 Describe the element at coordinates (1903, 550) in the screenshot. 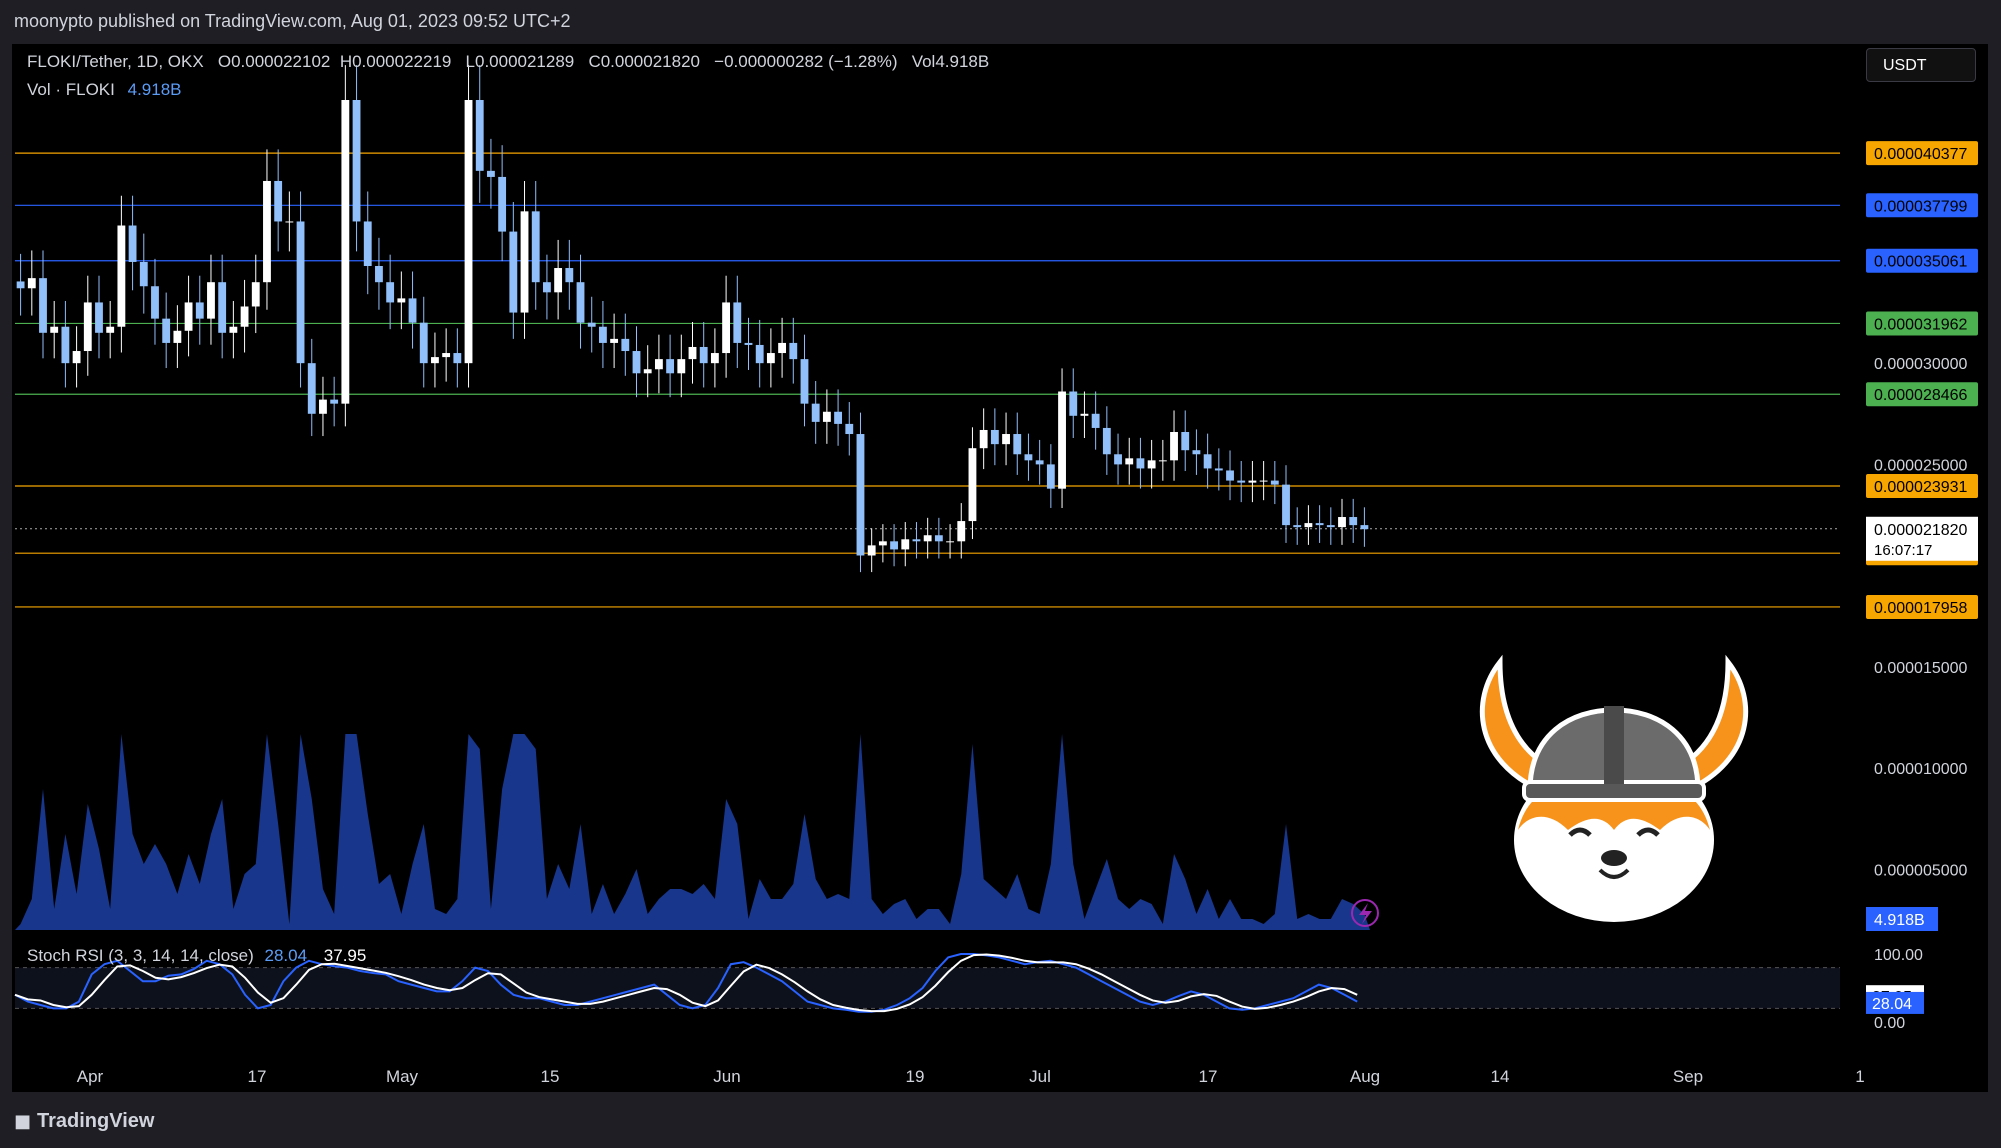

I see `countdown-label: 16:07:17` at that location.